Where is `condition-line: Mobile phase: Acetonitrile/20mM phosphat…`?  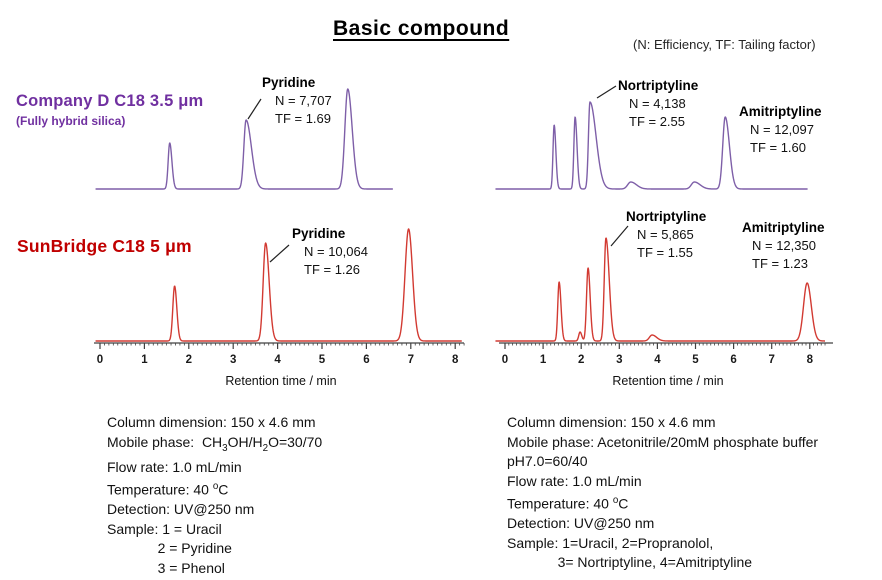
condition-line: Mobile phase: Acetonitrile/20mM phosphat… is located at coordinates (663, 441).